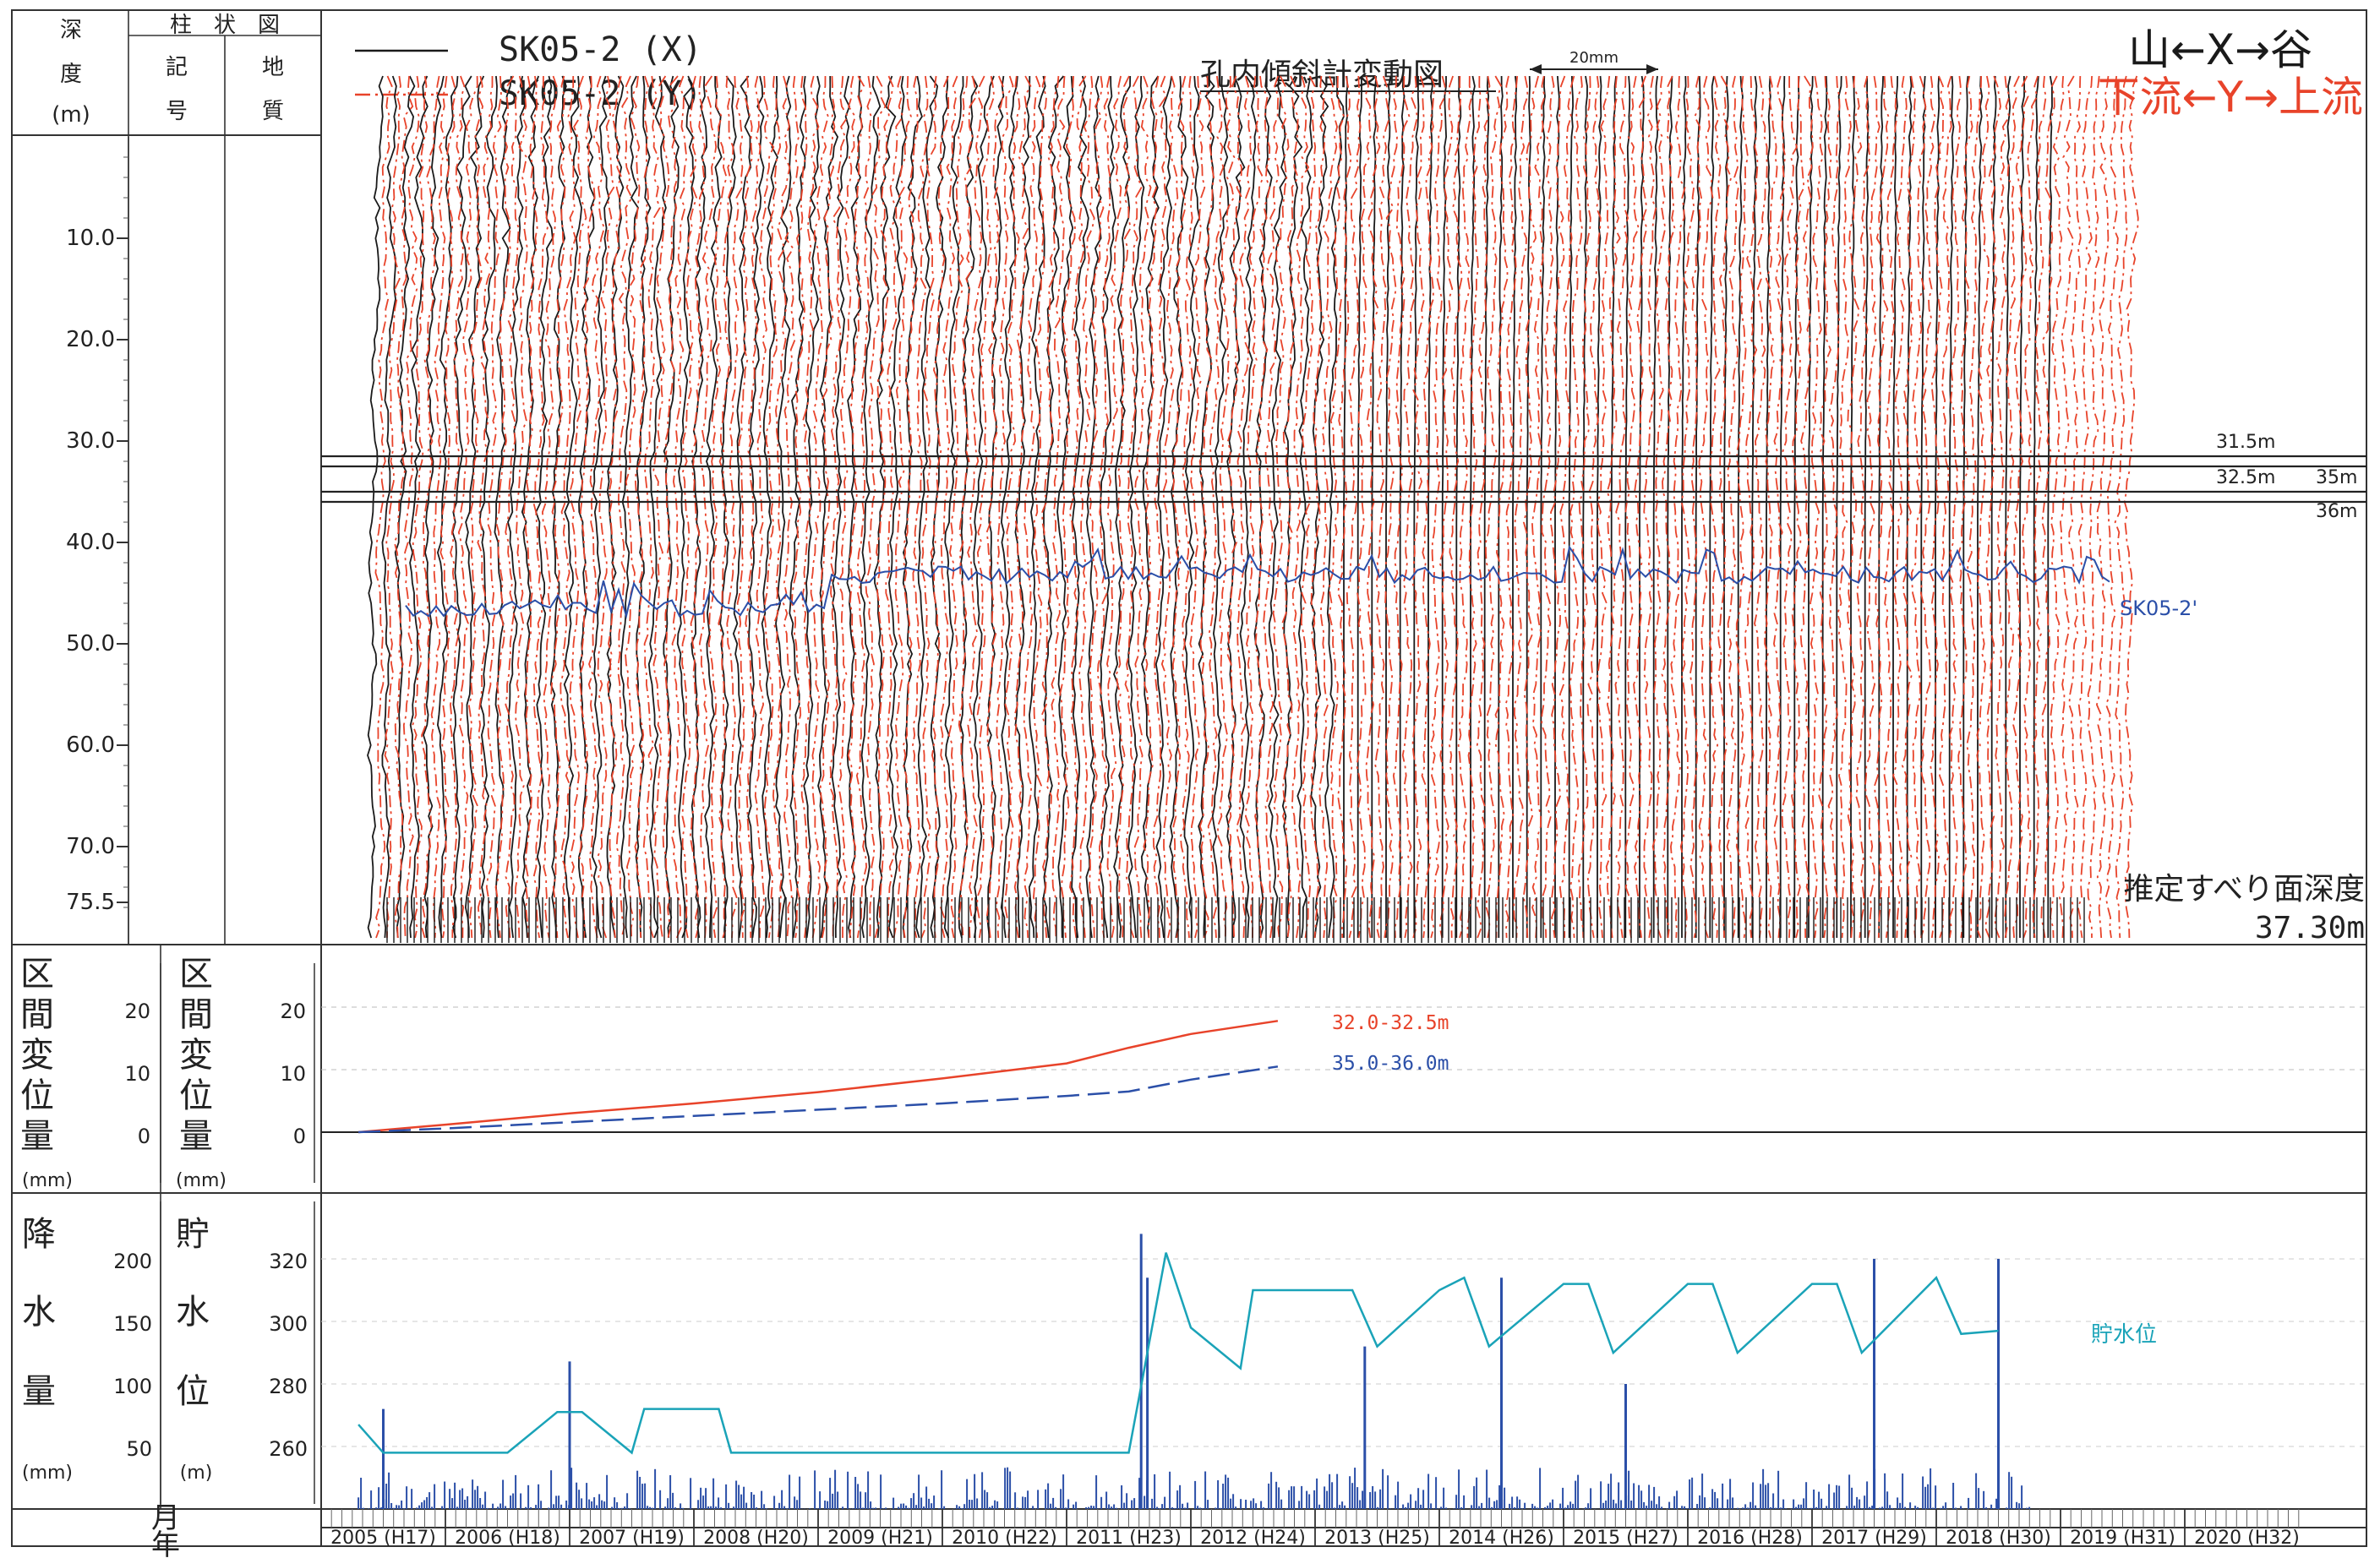  Describe the element at coordinates (632, 1538) in the screenshot. I see `year-label: 2007 (H19)` at that location.